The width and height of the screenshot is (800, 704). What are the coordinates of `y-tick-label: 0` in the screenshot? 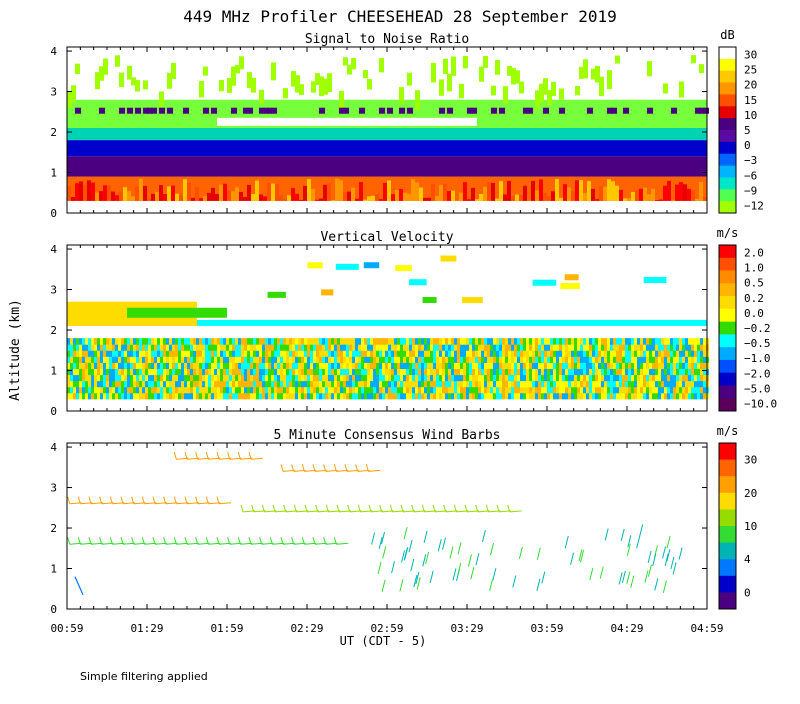 It's located at (53, 213).